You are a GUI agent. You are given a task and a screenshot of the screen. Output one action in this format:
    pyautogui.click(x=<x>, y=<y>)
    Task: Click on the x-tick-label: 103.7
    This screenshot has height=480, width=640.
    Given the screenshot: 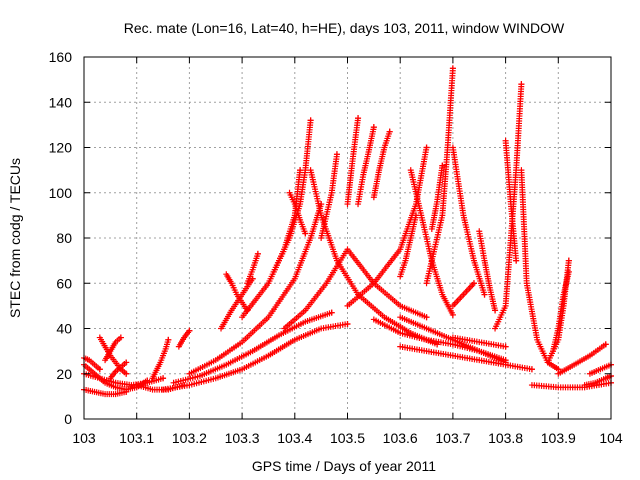 What is the action you would take?
    pyautogui.click(x=452, y=438)
    